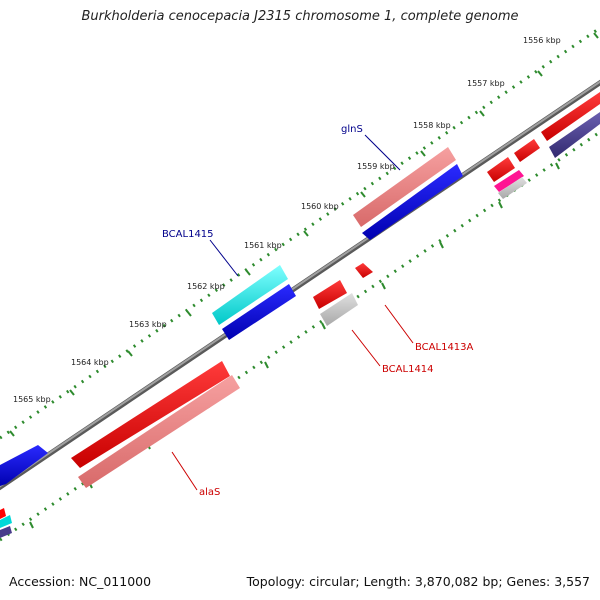 Image resolution: width=600 pixels, height=600 pixels. Describe the element at coordinates (150, 414) in the screenshot. I see `gene-alaS-forward` at that location.